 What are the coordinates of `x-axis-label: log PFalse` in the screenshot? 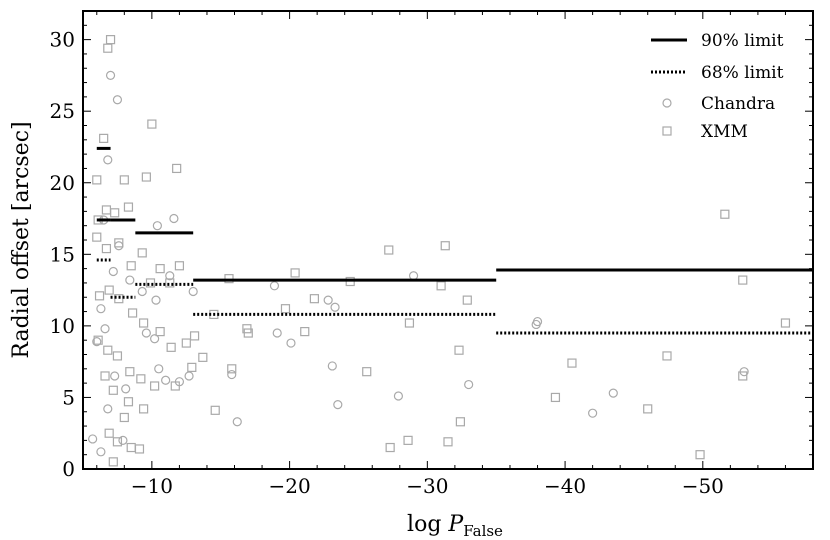 It's located at (455, 526).